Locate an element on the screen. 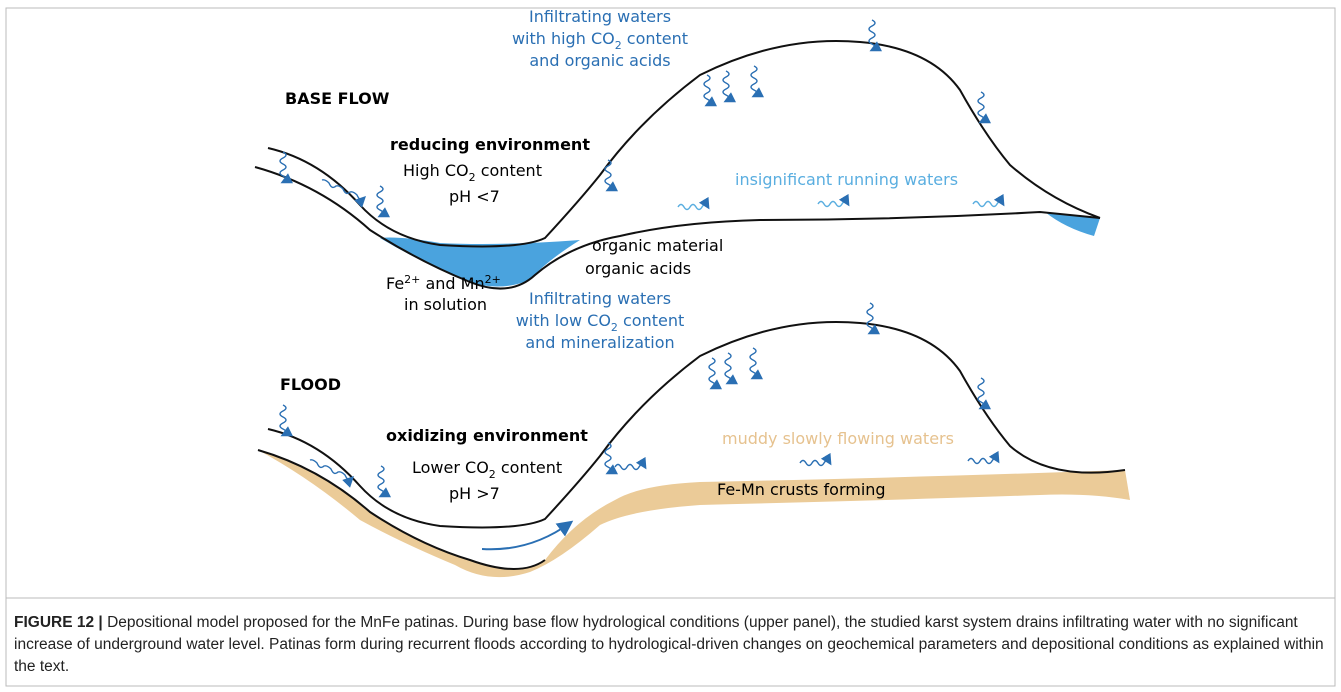 The height and width of the screenshot is (692, 1341). co2-label: High CO2 content is located at coordinates (472, 172).